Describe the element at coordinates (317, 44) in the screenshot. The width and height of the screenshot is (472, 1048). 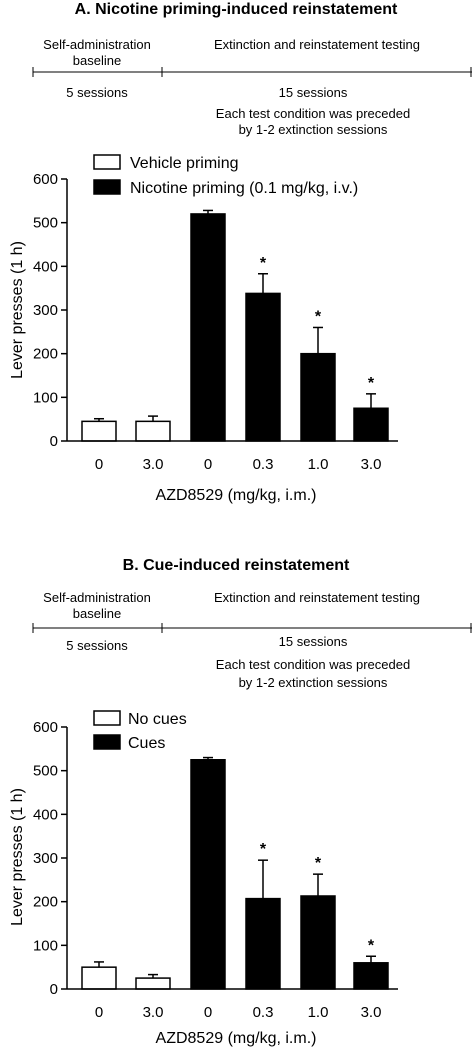
I see `panel-a-phase2-label: Extinction and reinstatement testing` at that location.